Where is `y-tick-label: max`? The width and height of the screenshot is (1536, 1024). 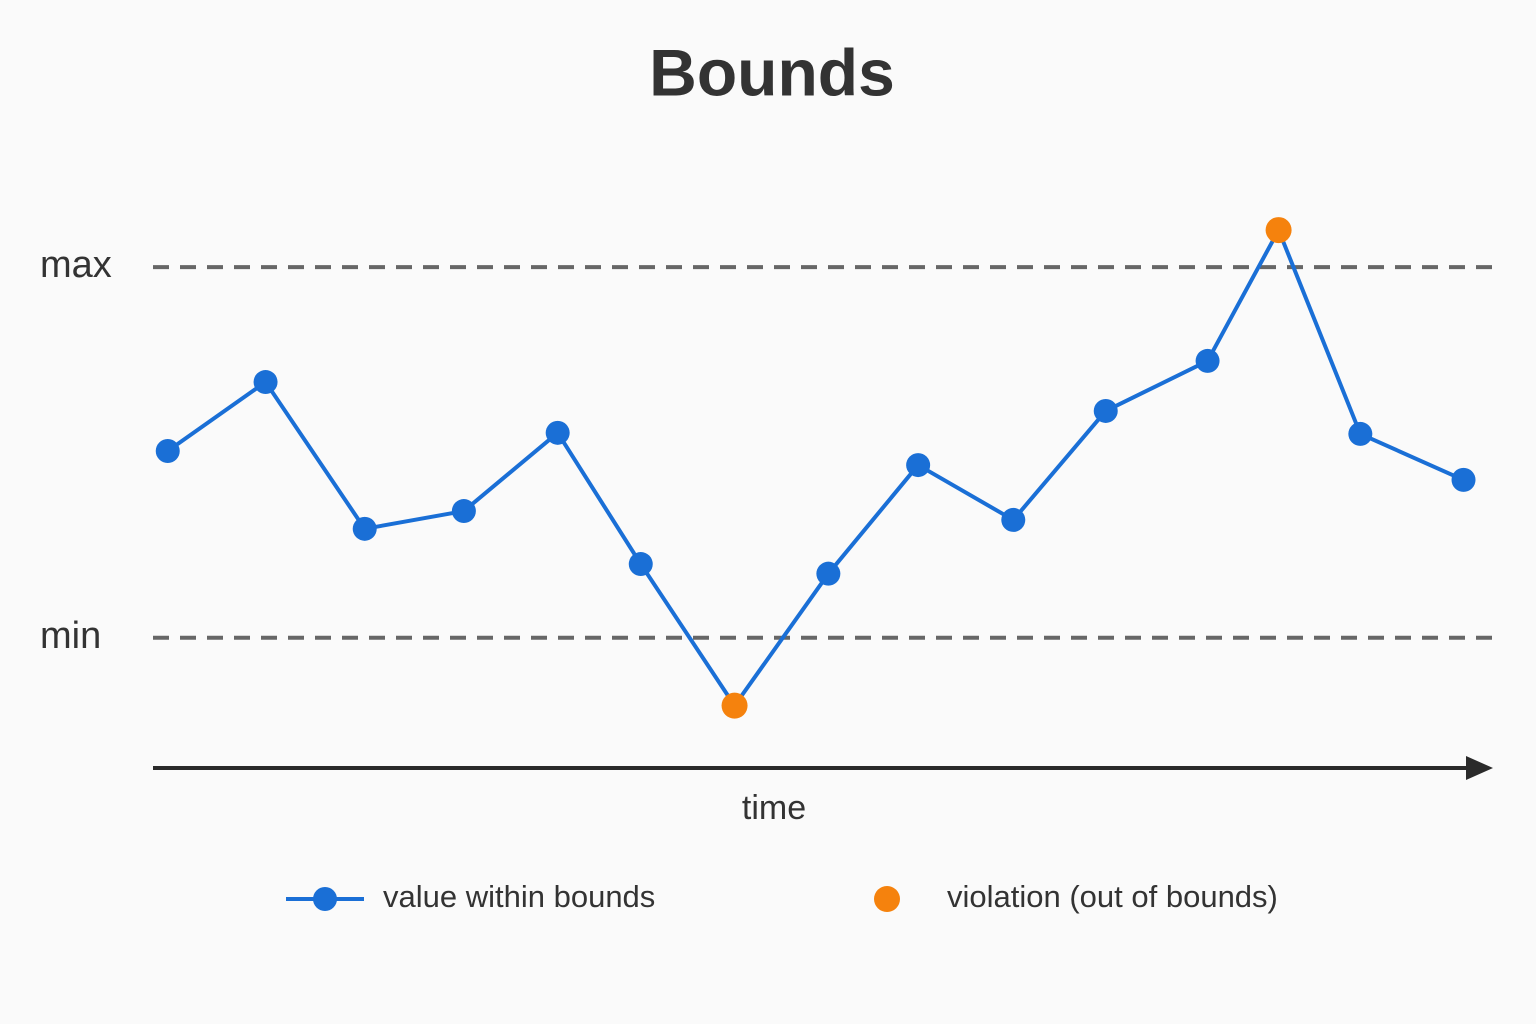
y-tick-label: max is located at coordinates (76, 265).